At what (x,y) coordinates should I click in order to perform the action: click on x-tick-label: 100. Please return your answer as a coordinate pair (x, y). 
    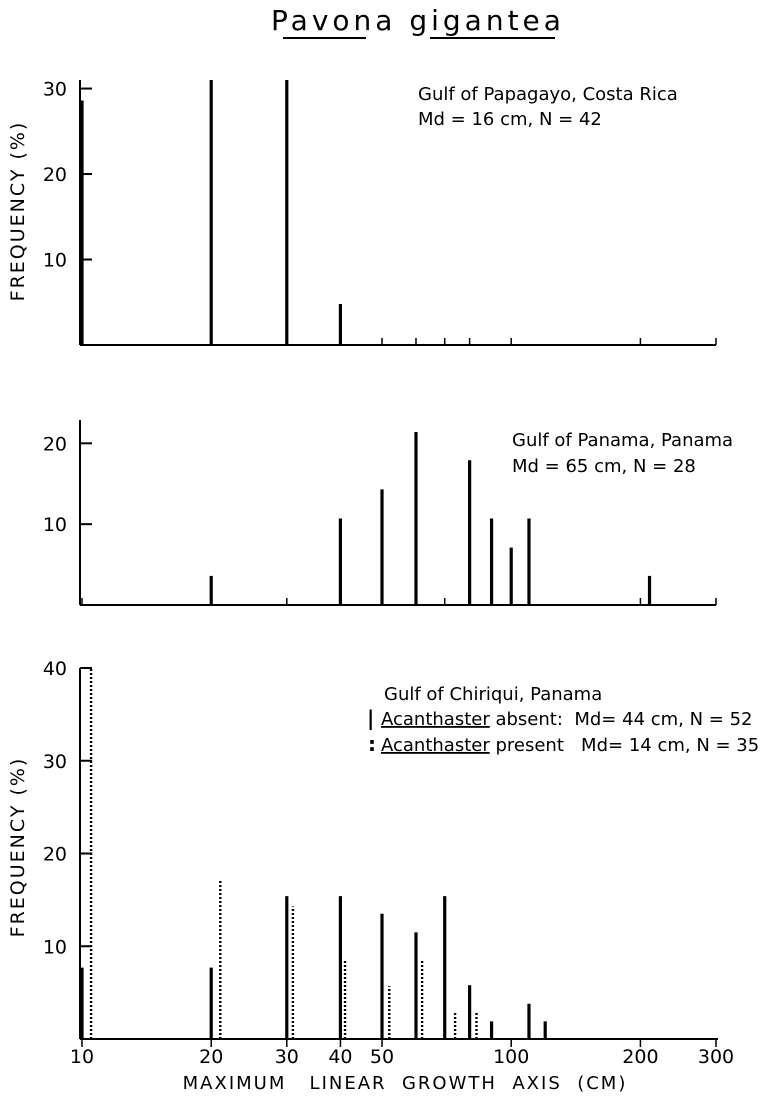
    Looking at the image, I should click on (511, 1057).